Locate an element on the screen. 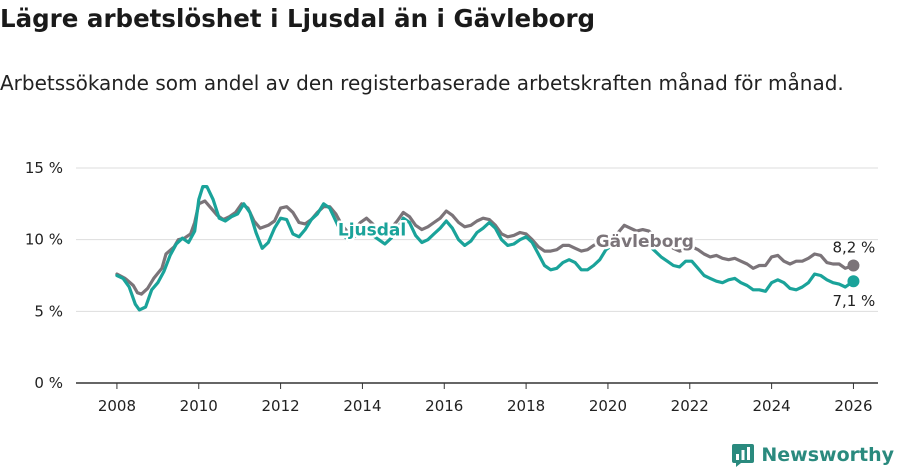 The image size is (900, 474). x-tick-label: 2026 is located at coordinates (853, 406).